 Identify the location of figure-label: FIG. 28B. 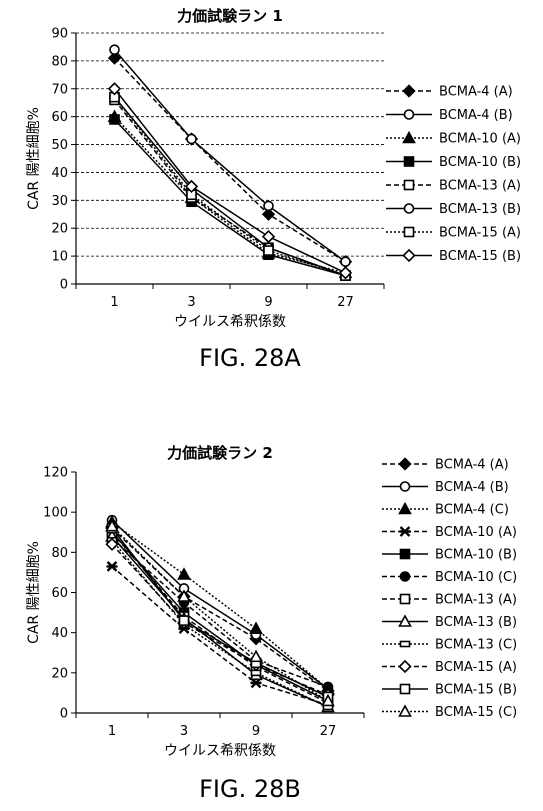
(250, 789).